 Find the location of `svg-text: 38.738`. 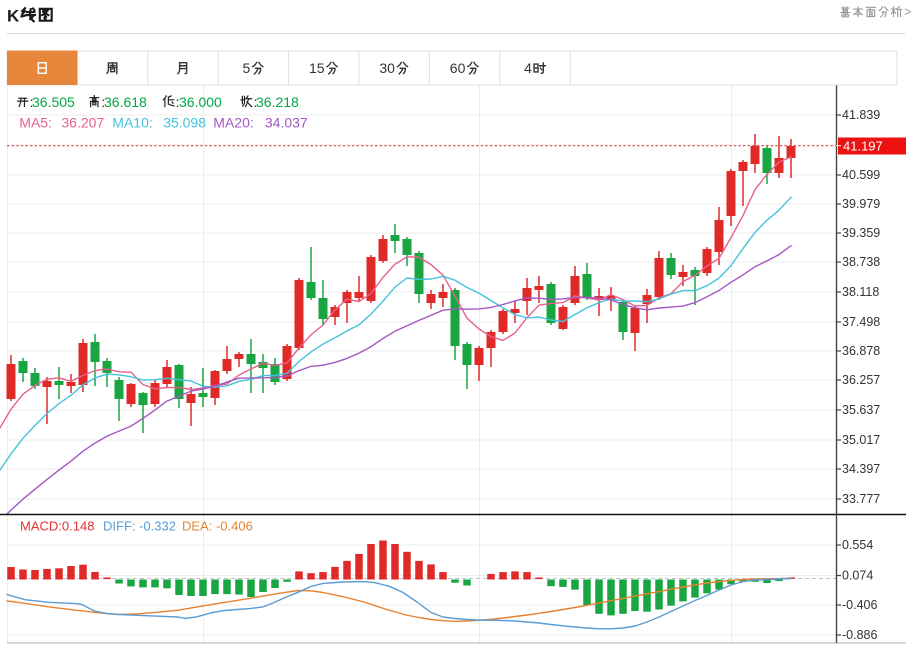

svg-text: 38.738 is located at coordinates (861, 262).